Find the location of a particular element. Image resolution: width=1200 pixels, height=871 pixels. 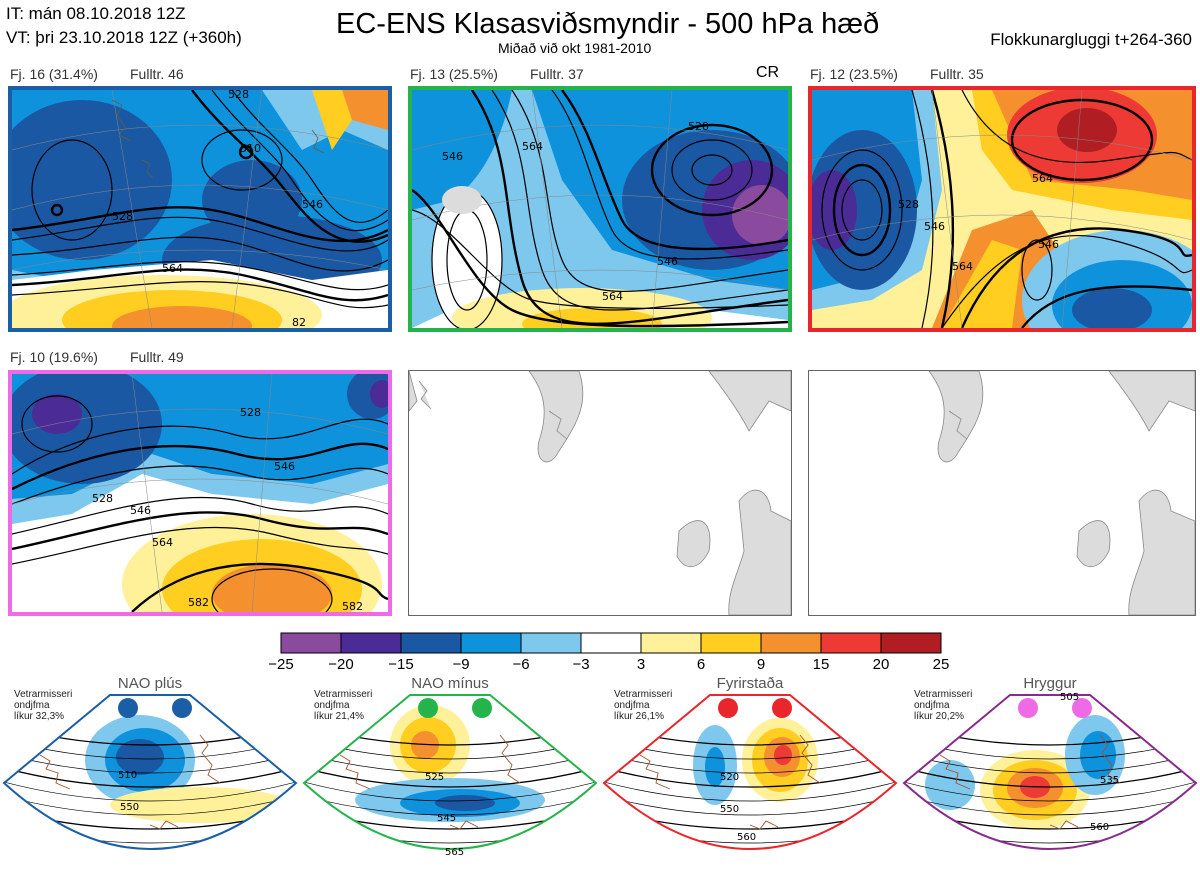

regime-note: Vetrarmisseri ondjfma líkur 21,4% is located at coordinates (343, 705).